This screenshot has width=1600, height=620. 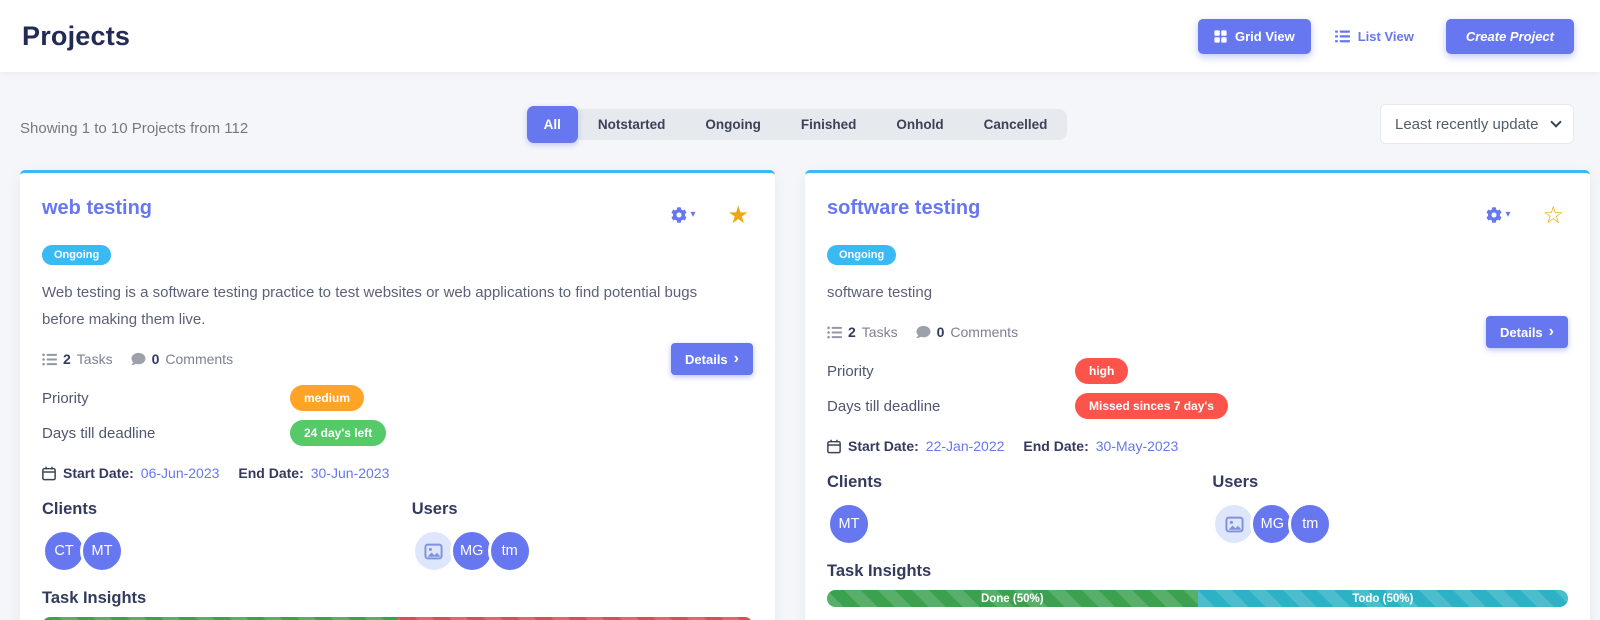 What do you see at coordinates (180, 473) in the screenshot?
I see `start-date-value: 06-Jun-2023` at bounding box center [180, 473].